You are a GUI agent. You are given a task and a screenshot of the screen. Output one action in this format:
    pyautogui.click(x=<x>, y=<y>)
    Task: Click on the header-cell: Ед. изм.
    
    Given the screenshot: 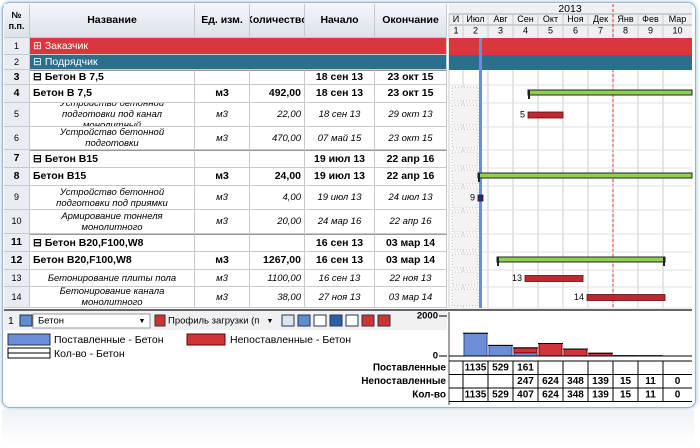 What is the action you would take?
    pyautogui.click(x=222, y=21)
    